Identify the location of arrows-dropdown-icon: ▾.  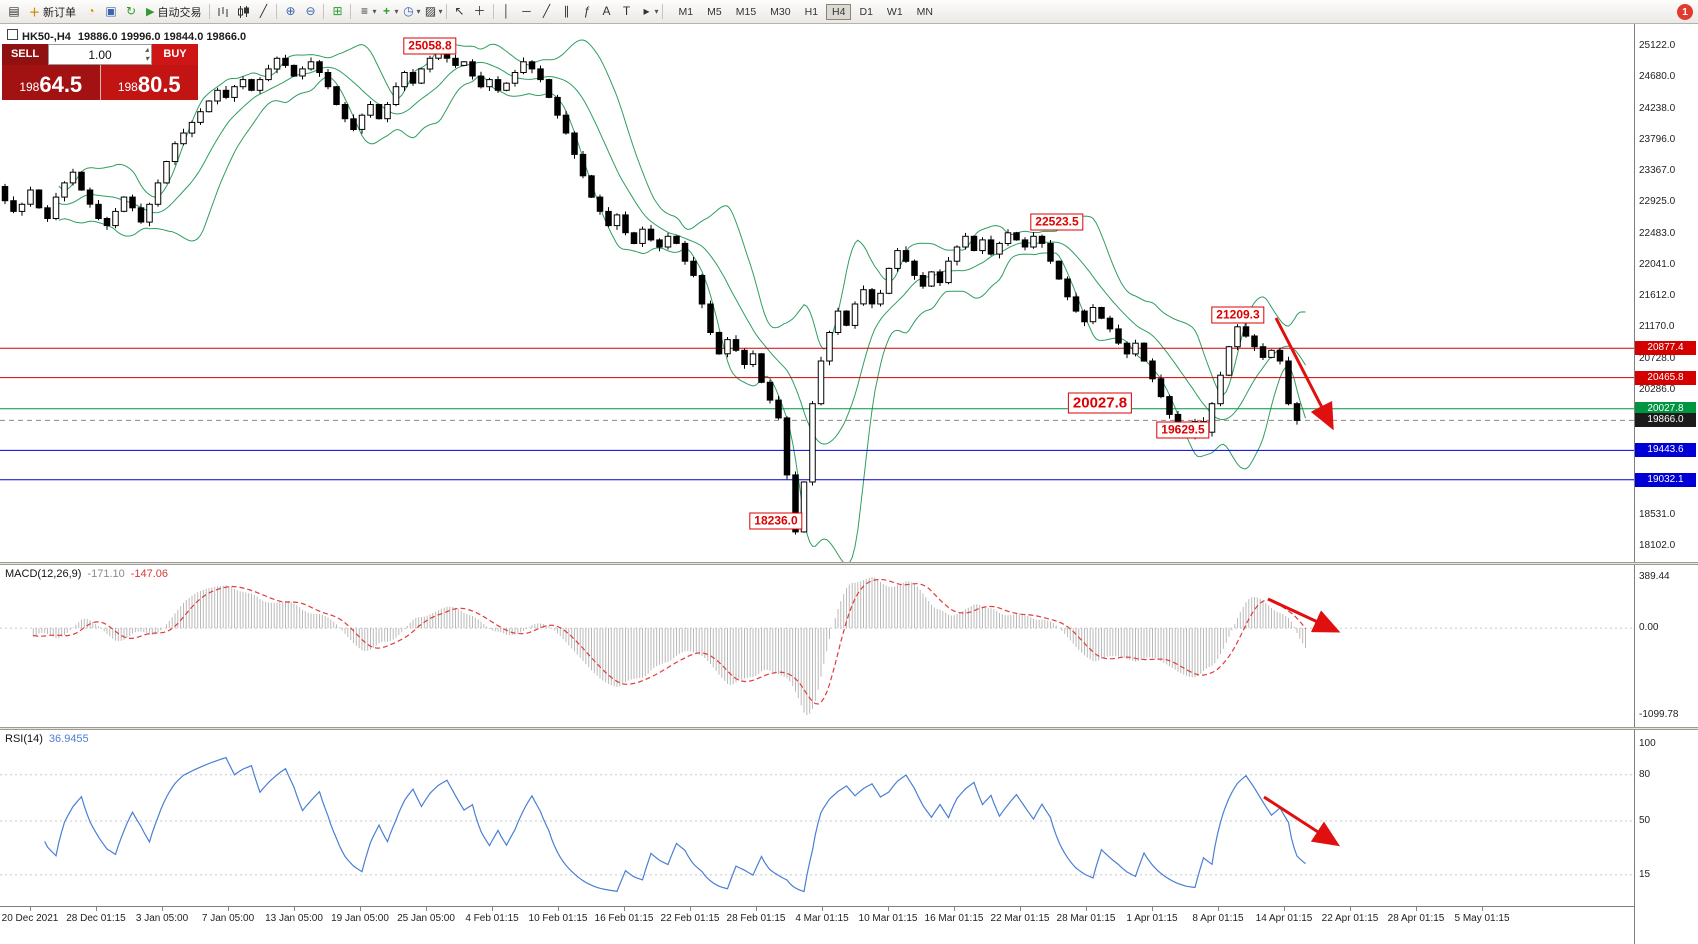
(656, 11).